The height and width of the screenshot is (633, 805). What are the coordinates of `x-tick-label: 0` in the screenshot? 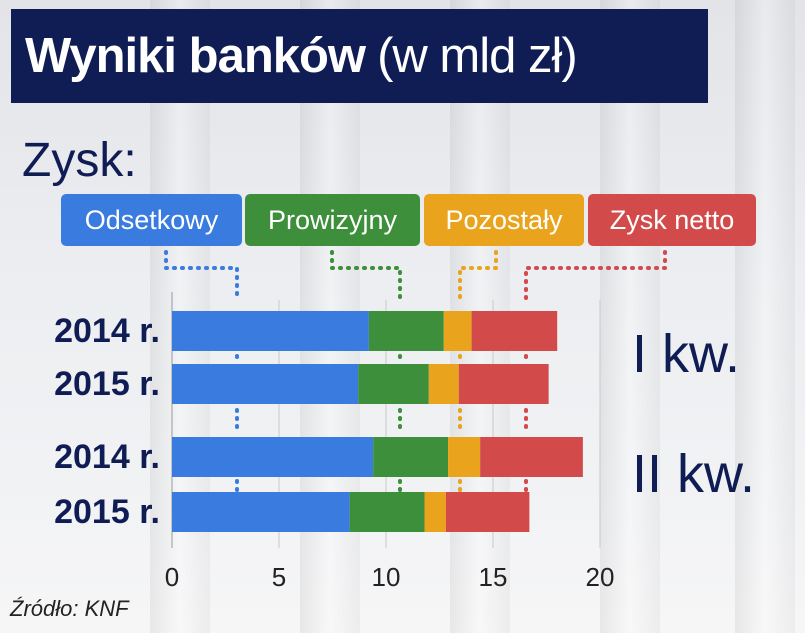 It's located at (172, 577).